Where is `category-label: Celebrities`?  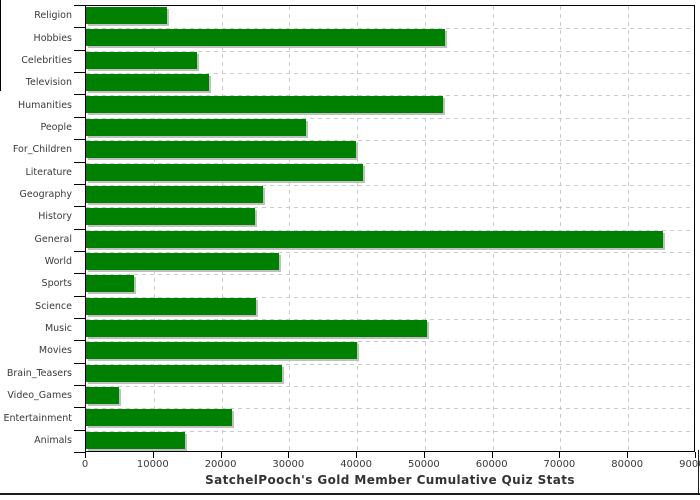 category-label: Celebrities is located at coordinates (46, 60).